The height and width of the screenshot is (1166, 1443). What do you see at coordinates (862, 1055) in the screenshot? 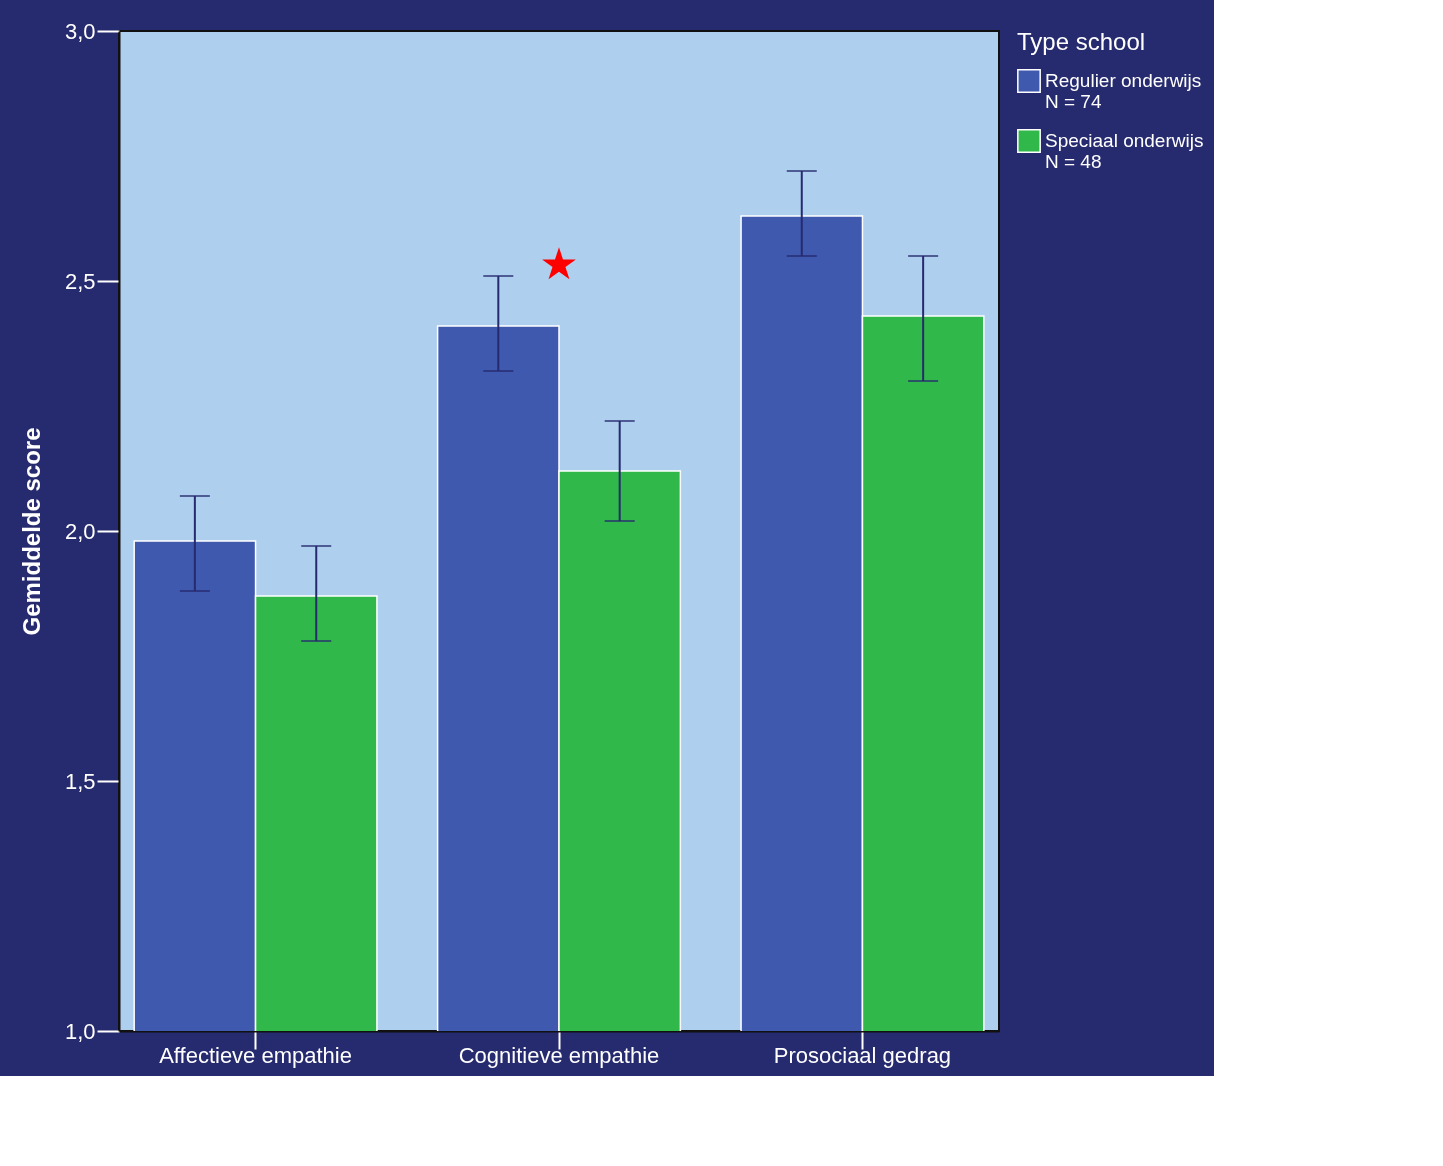
I see `x-tick-label: Prosociaal gedrag` at bounding box center [862, 1055].